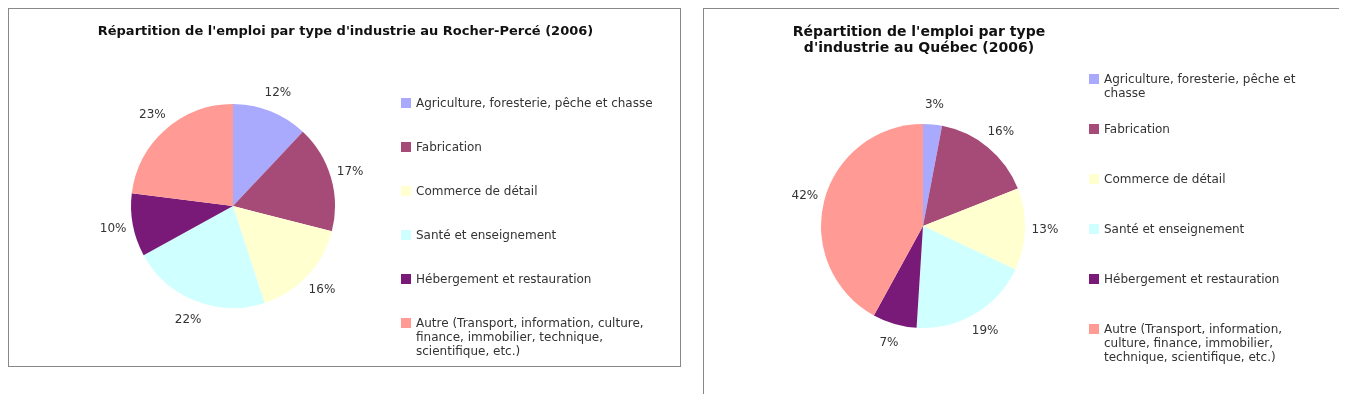 The image size is (1347, 402). What do you see at coordinates (919, 39) in the screenshot?
I see `chart-title: Répartition de l'emploi par type d'industrie au Québec (2006)` at bounding box center [919, 39].